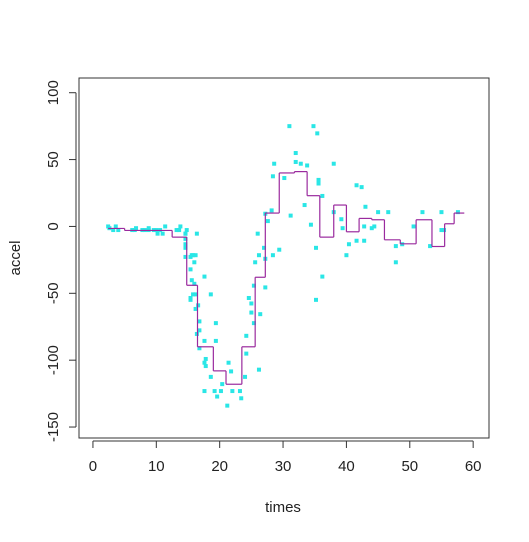 Image resolution: width=529 pixels, height=542 pixels. I want to click on x-tick-label: 0, so click(93, 466).